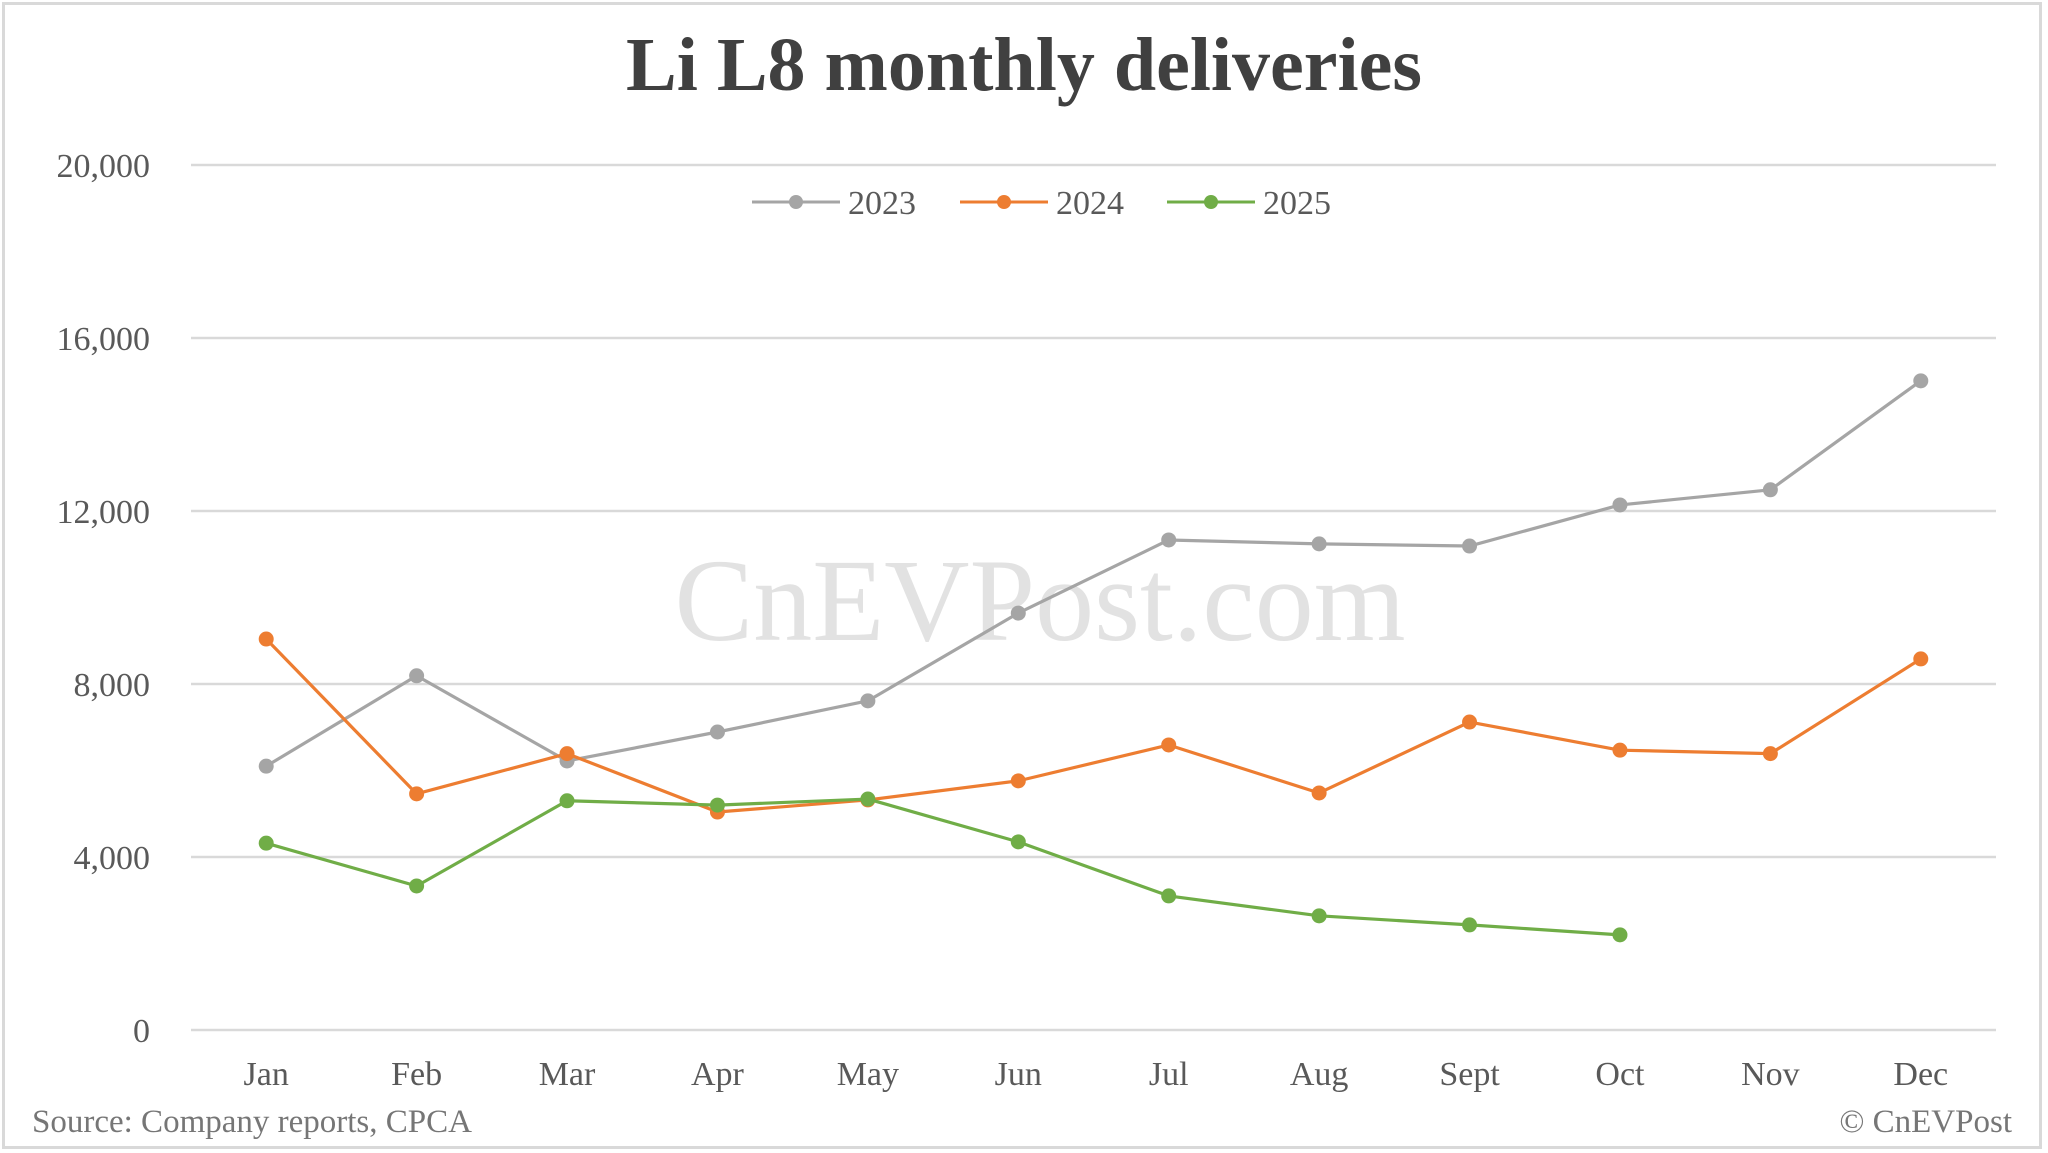 The image size is (2048, 1153). I want to click on x-tick-label: Apr, so click(718, 1074).